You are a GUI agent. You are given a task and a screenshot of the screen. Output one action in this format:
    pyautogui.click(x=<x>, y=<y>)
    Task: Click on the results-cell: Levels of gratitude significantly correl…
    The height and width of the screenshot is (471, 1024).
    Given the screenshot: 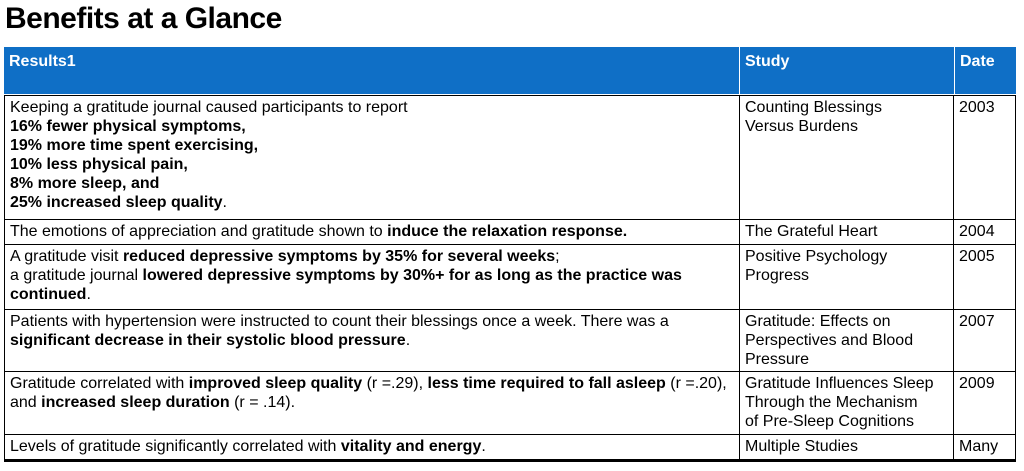 What is the action you would take?
    pyautogui.click(x=372, y=446)
    